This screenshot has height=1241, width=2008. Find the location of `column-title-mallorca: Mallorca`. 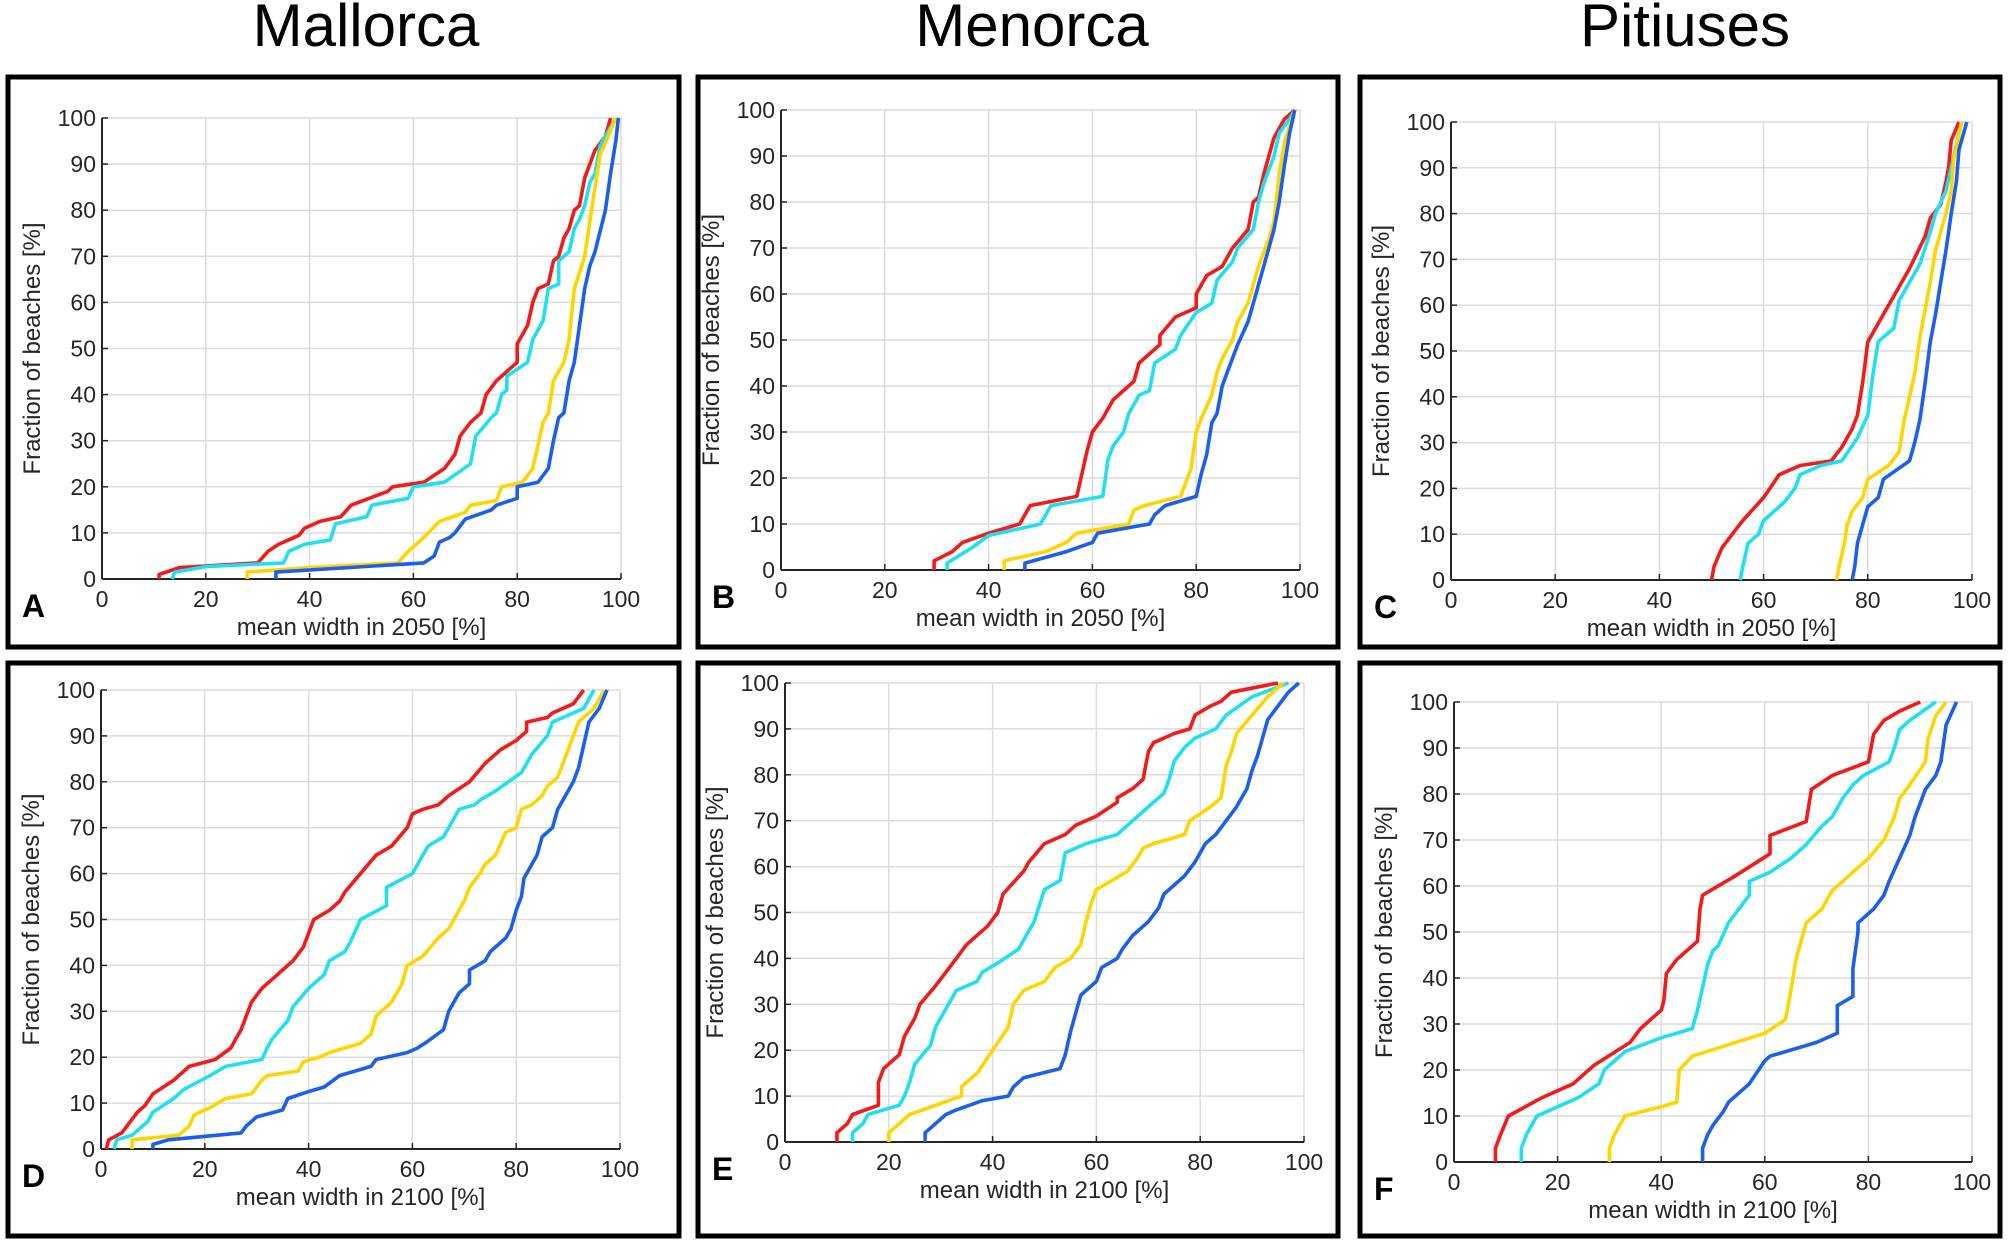

column-title-mallorca: Mallorca is located at coordinates (366, 29).